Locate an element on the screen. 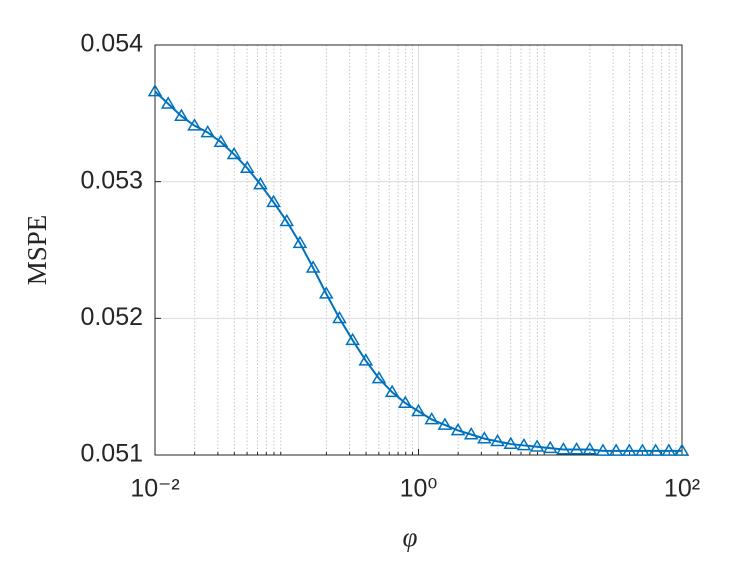 This screenshot has width=747, height=561. y-tick-label: 0.053 is located at coordinates (111, 180).